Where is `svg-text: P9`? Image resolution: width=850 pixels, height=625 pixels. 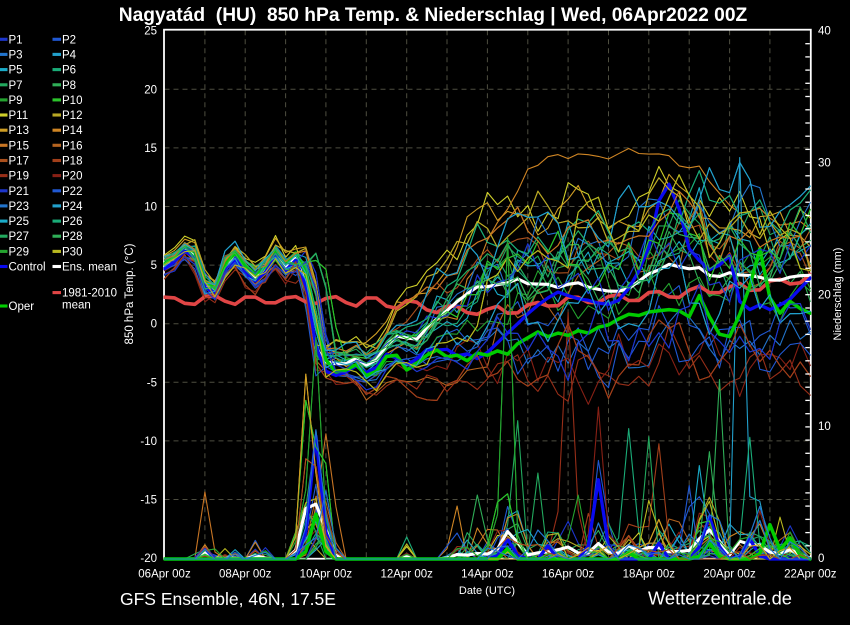 svg-text: P9 is located at coordinates (16, 101).